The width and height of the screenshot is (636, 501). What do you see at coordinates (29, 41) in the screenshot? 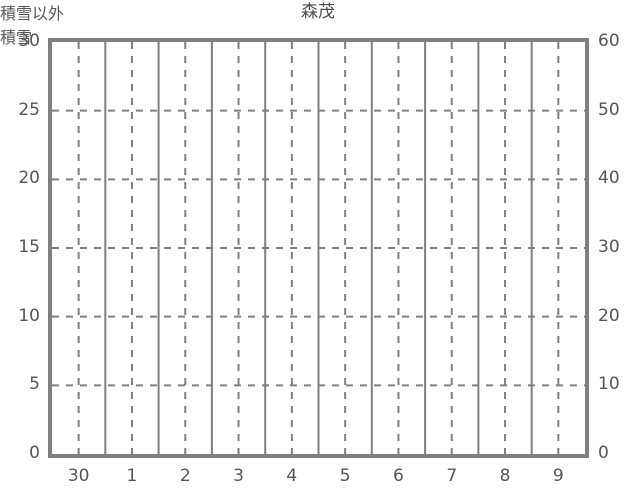
I see `left-axis-tick-label: 30` at bounding box center [29, 41].